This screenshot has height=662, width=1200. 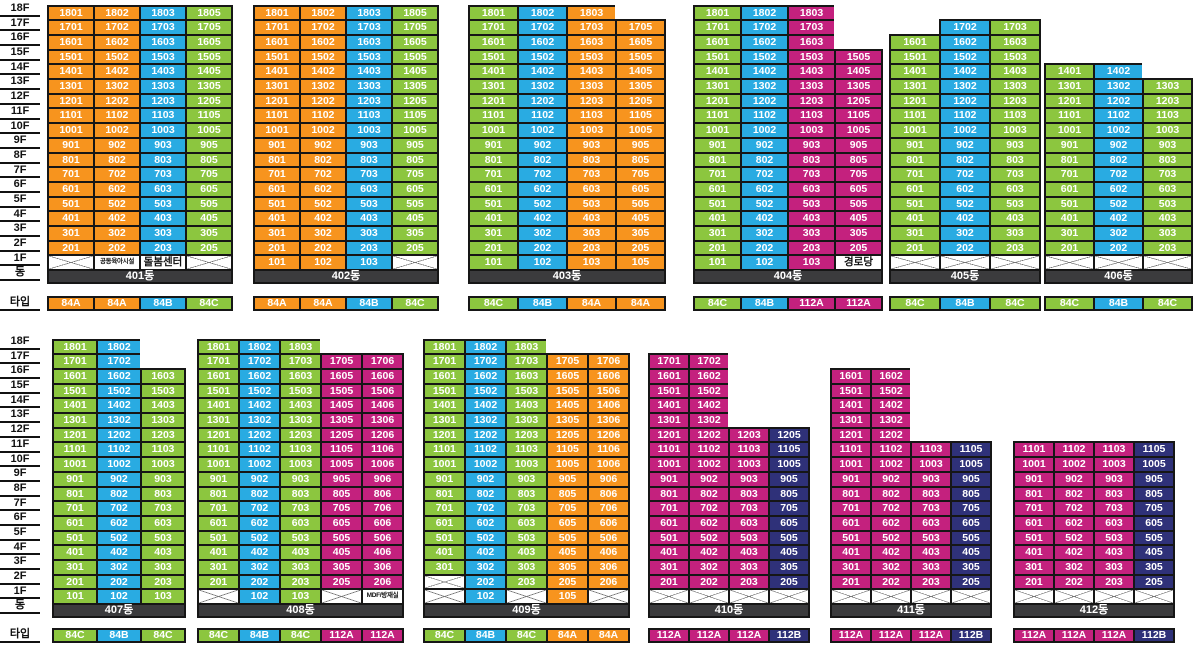 What do you see at coordinates (965, 303) in the screenshot?
I see `type-cell: 84B` at bounding box center [965, 303].